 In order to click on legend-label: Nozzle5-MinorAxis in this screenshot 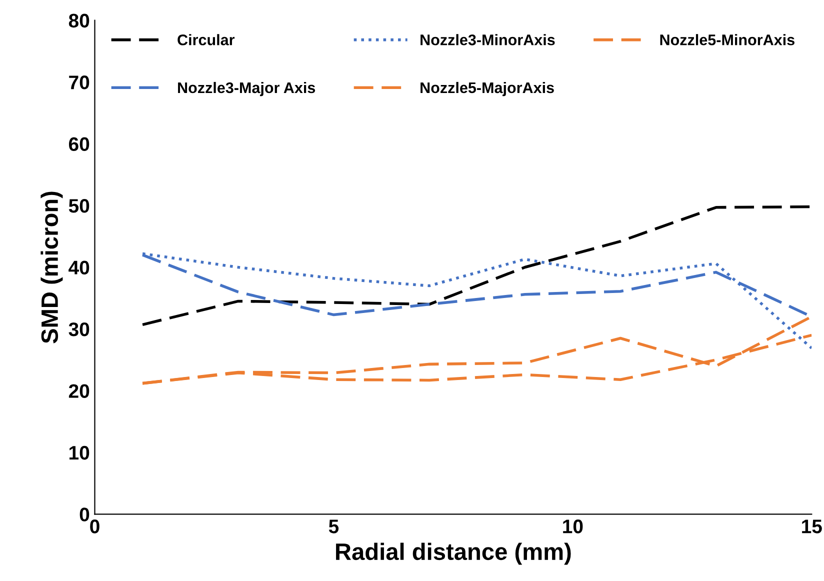, I will do `click(727, 40)`.